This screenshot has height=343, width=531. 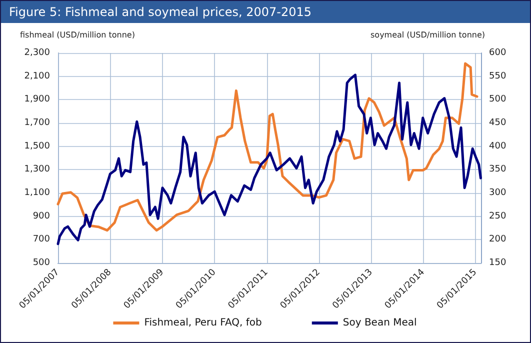 What do you see at coordinates (77, 35) in the screenshot?
I see `y-axis-title: fishmeal (USD/million tonne)` at bounding box center [77, 35].